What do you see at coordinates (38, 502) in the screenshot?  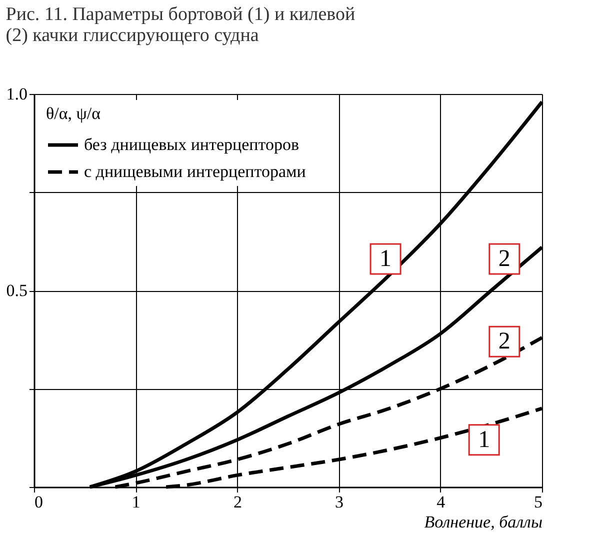 I see `x-tick-label: 0` at bounding box center [38, 502].